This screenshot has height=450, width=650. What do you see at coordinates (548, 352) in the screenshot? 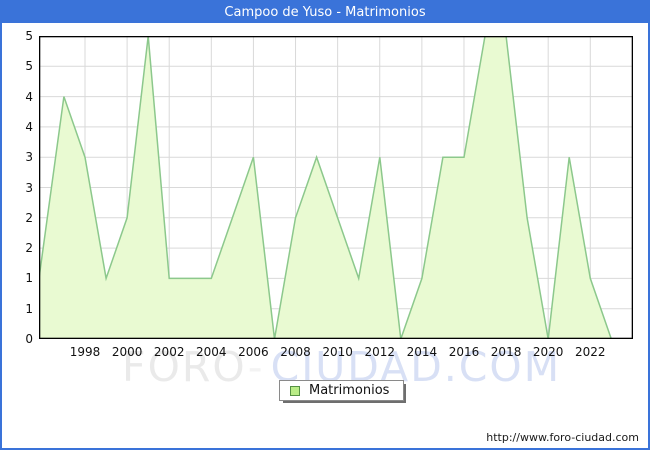
I see `x-tick-label: 2020` at bounding box center [548, 352].